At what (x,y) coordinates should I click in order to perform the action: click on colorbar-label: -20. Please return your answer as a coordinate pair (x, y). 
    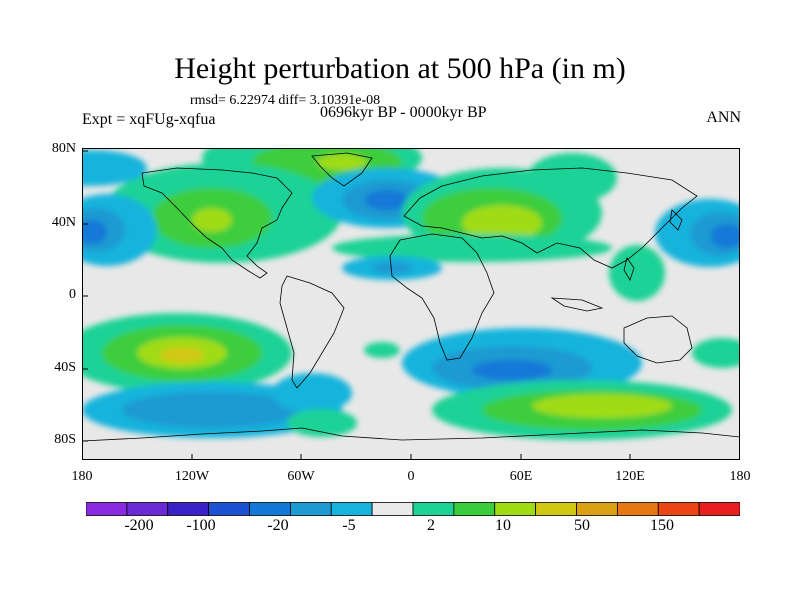
    Looking at the image, I should click on (278, 525).